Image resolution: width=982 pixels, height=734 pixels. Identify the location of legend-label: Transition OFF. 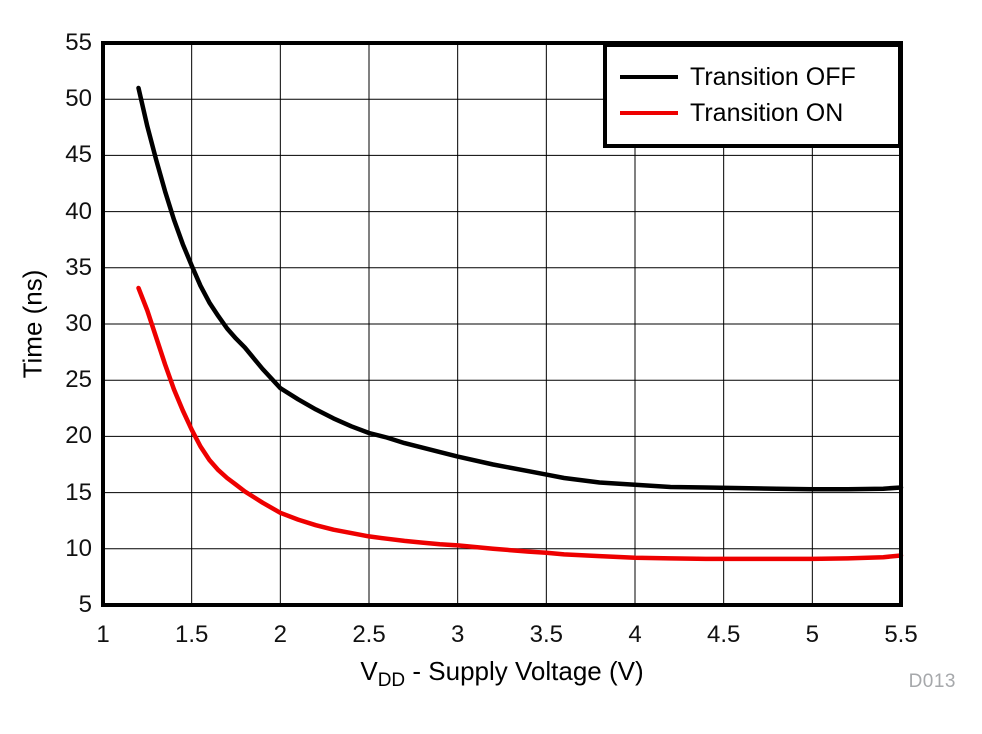
(773, 76).